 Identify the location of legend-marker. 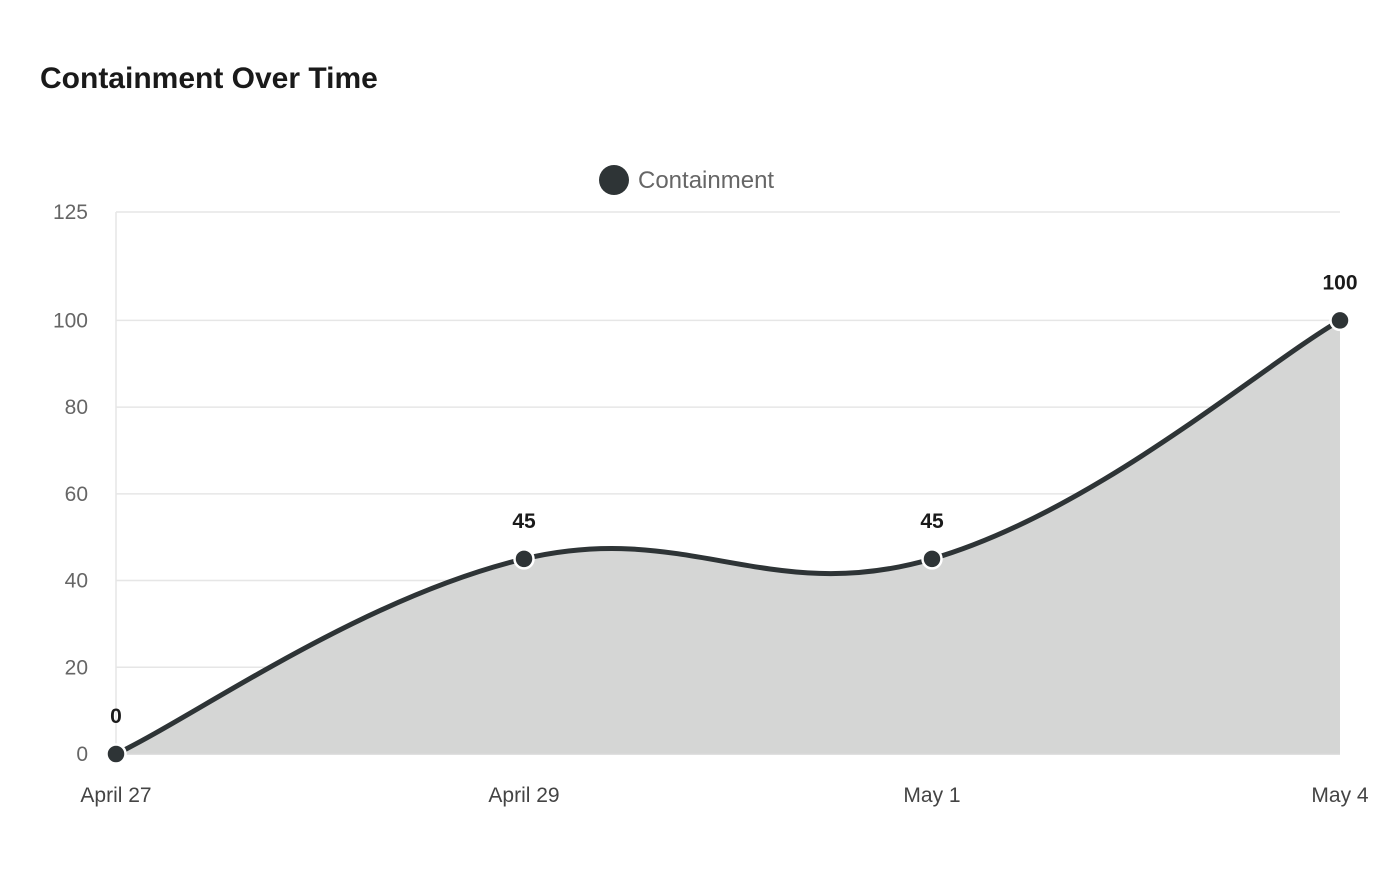
(614, 180).